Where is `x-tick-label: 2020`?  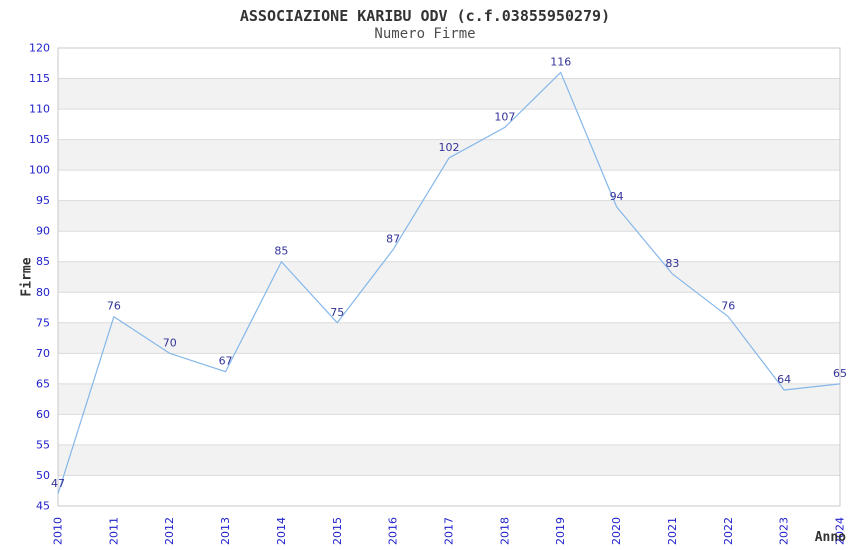 x-tick-label: 2020 is located at coordinates (616, 531).